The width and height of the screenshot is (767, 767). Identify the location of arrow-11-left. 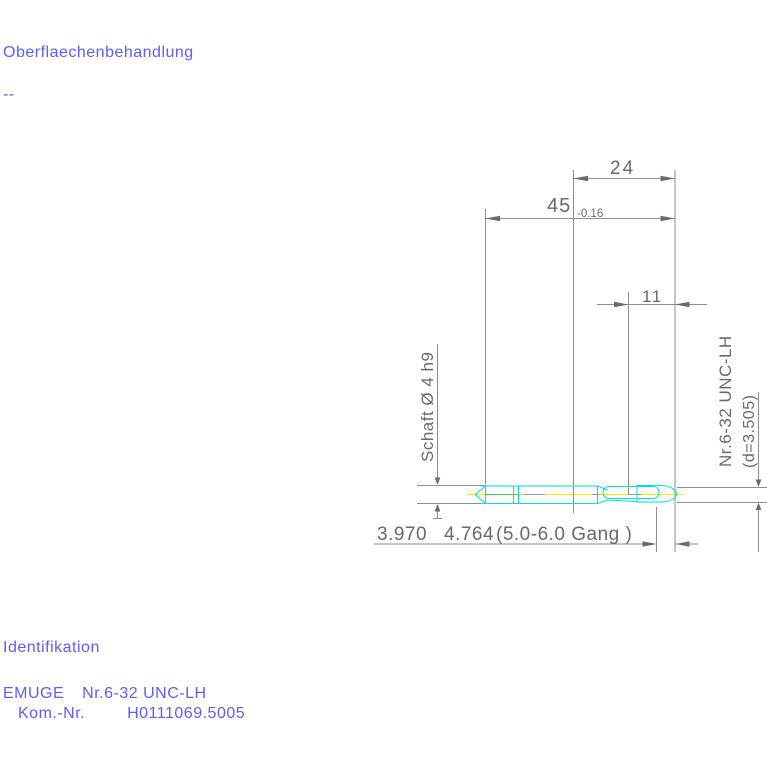
(621, 304).